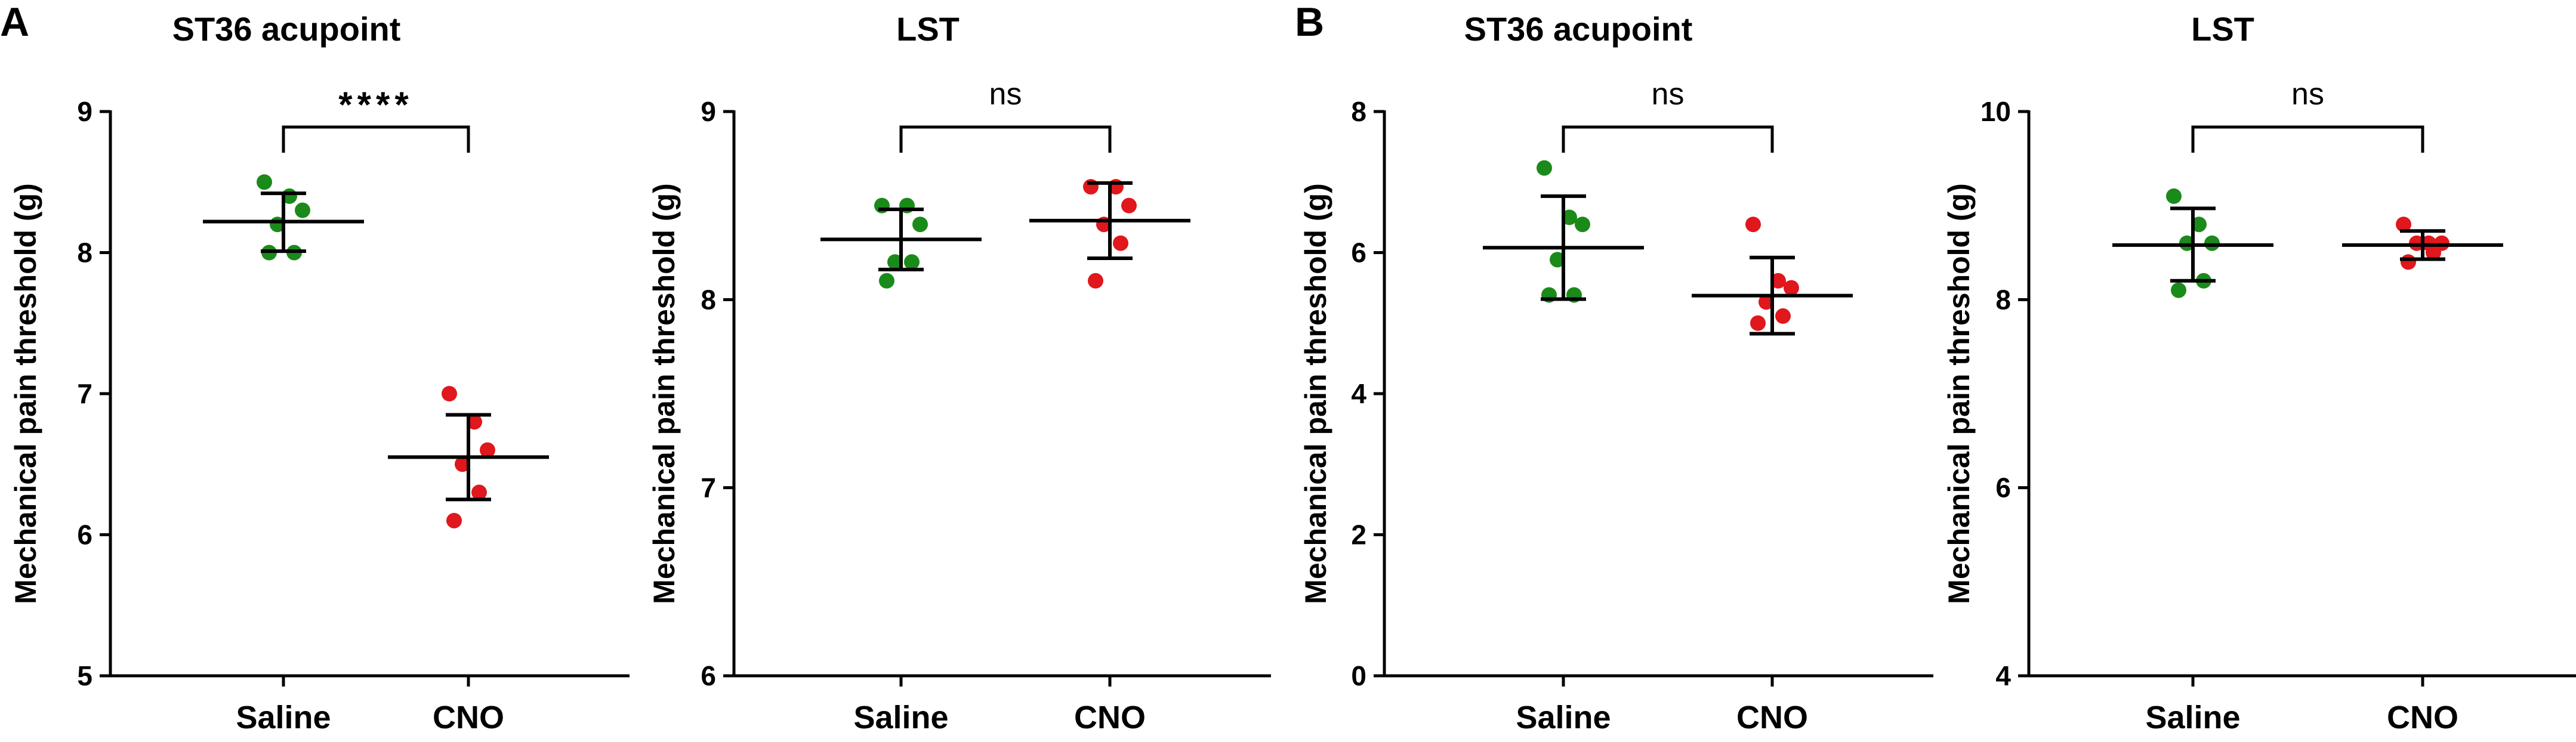  I want to click on panel-letter-b: B, so click(1310, 22).